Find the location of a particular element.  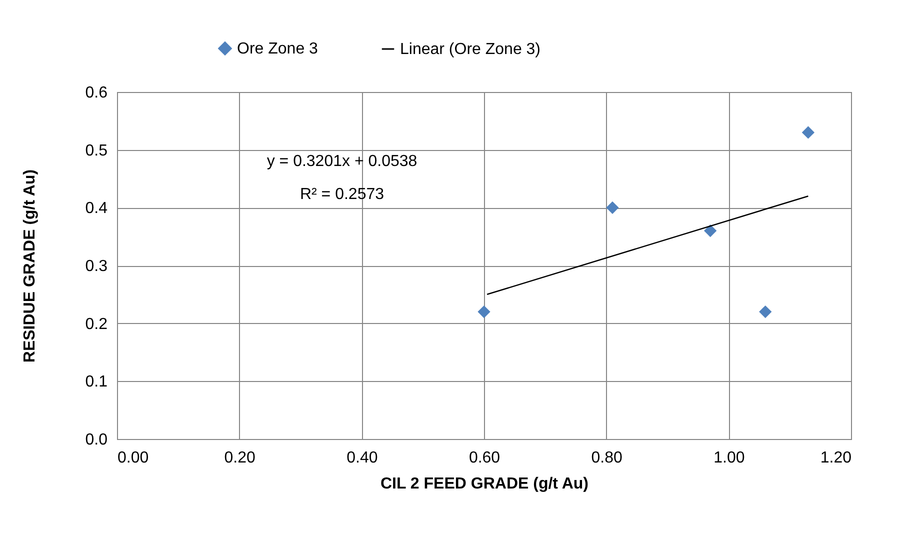

y-axis-title: RESIDUE GRADE (g/t Au) is located at coordinates (29, 266).